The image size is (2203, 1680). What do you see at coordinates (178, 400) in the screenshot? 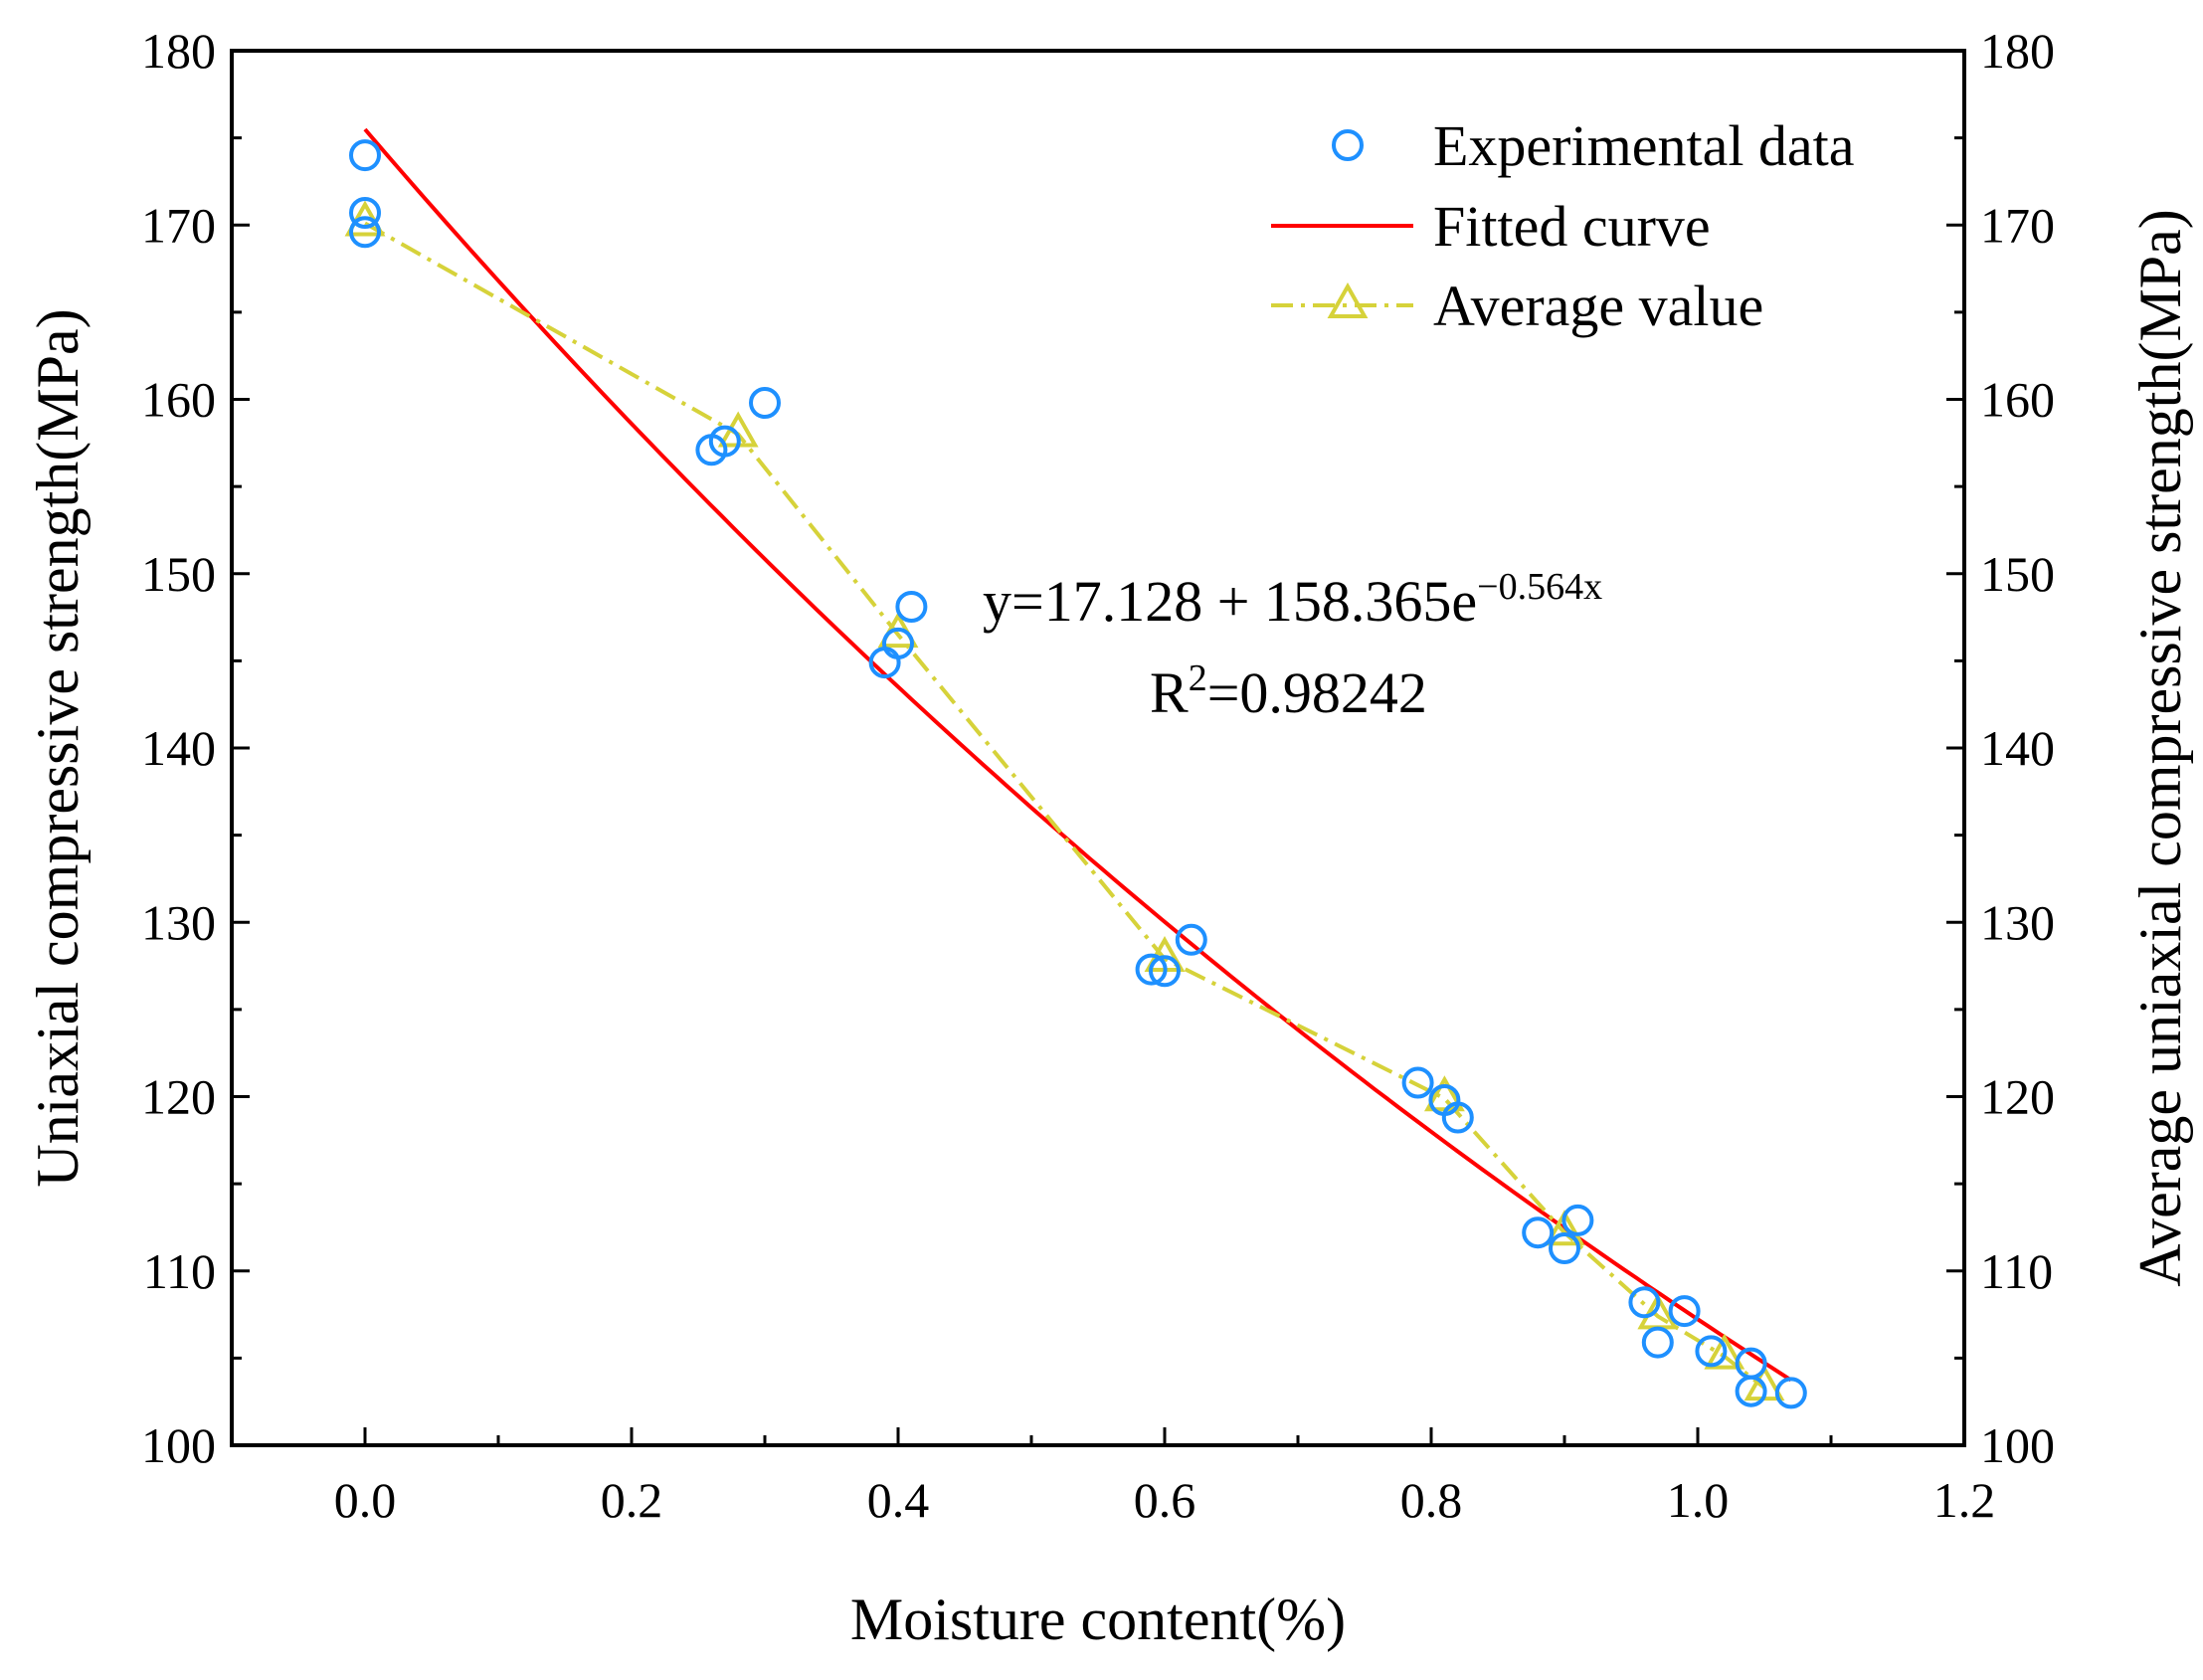
I see `y-tick-label: 160` at bounding box center [178, 400].